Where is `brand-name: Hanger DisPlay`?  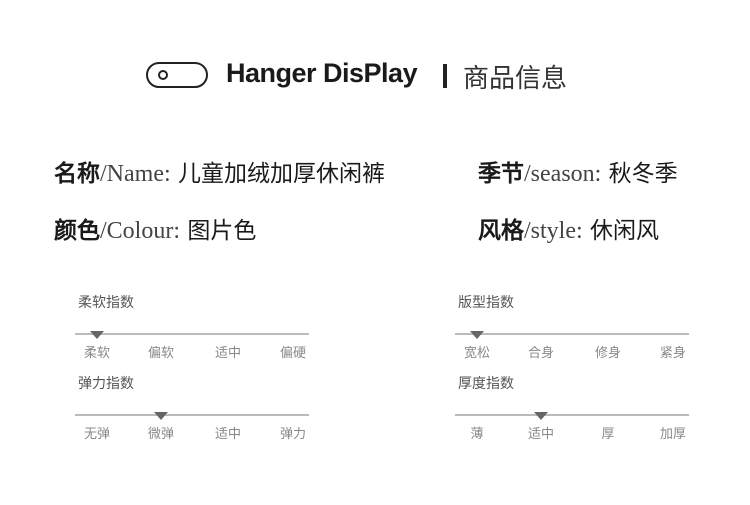
brand-name: Hanger DisPlay is located at coordinates (322, 73).